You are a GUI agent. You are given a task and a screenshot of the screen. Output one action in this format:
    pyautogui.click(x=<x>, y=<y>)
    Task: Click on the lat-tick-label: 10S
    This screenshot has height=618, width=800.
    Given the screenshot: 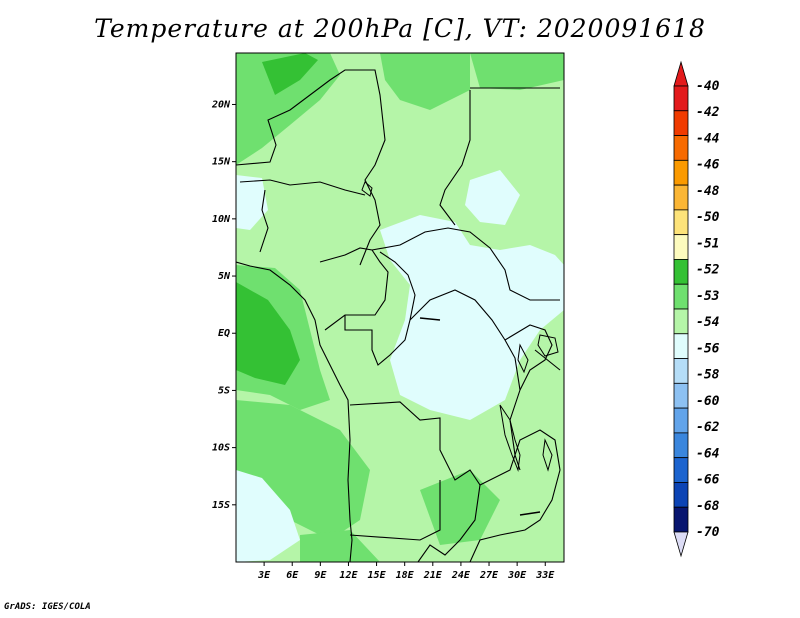 What is the action you would take?
    pyautogui.click(x=221, y=448)
    